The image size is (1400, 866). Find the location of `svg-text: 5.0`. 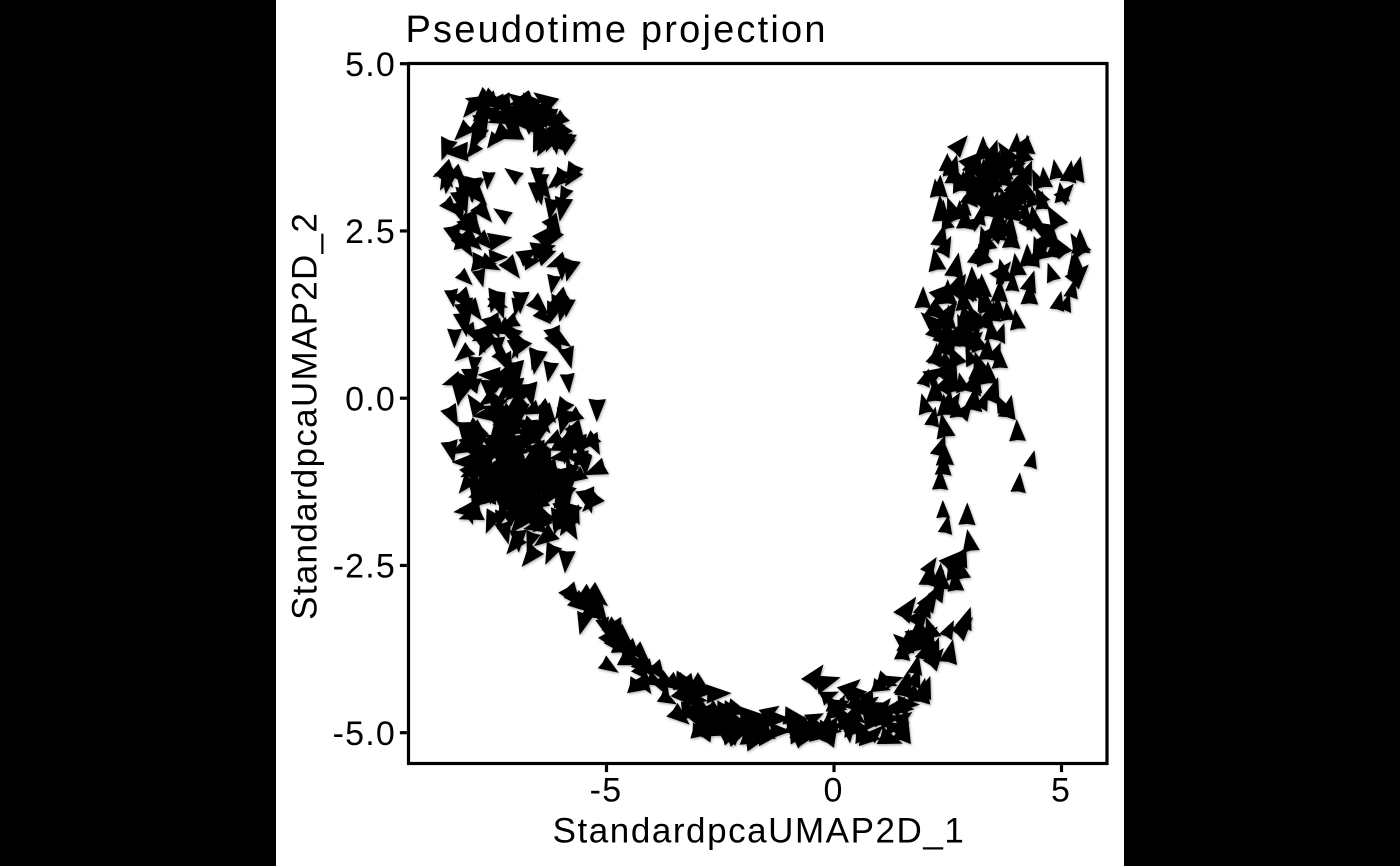

svg-text: 5.0 is located at coordinates (370, 65).